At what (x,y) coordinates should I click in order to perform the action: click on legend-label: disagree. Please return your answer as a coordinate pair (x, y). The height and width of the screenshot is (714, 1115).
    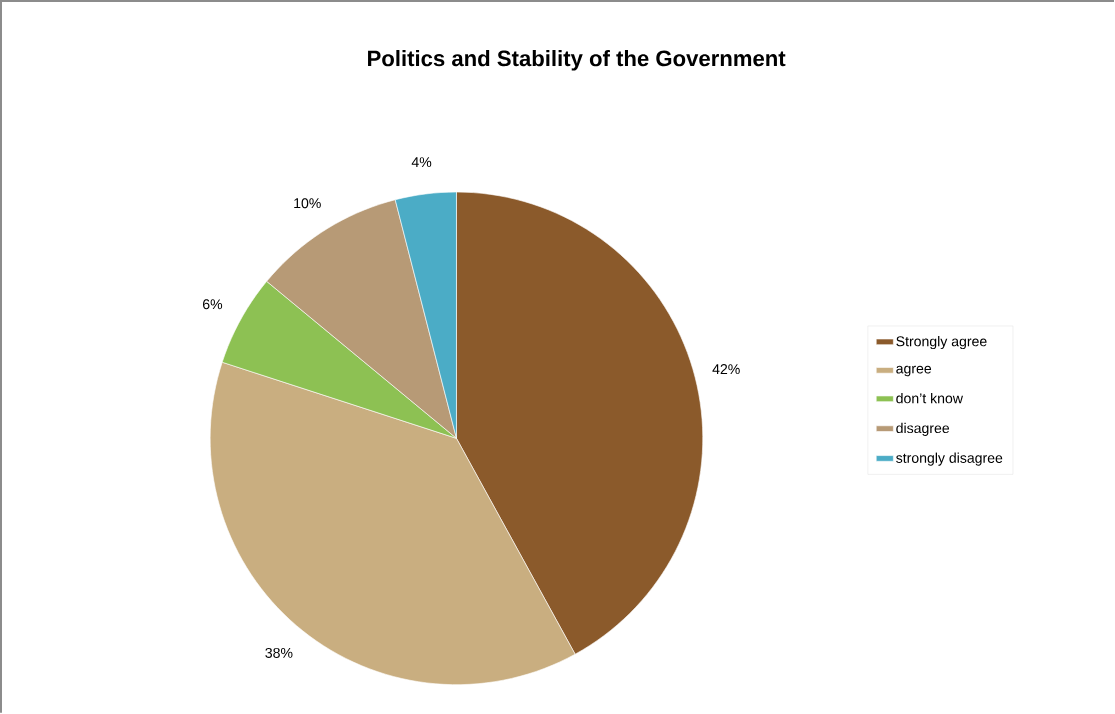
    Looking at the image, I should click on (923, 429).